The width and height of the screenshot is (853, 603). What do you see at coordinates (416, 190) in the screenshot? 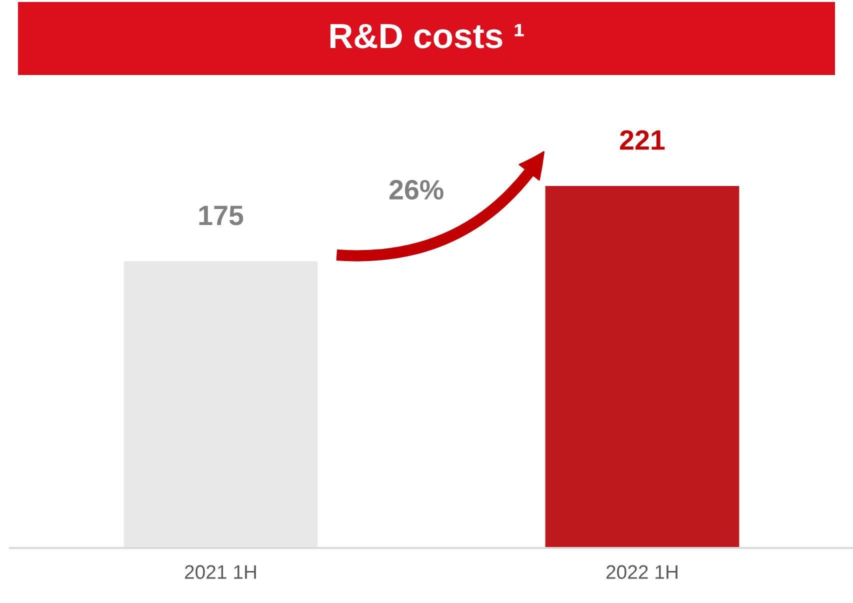
I see `annotation: 26%` at bounding box center [416, 190].